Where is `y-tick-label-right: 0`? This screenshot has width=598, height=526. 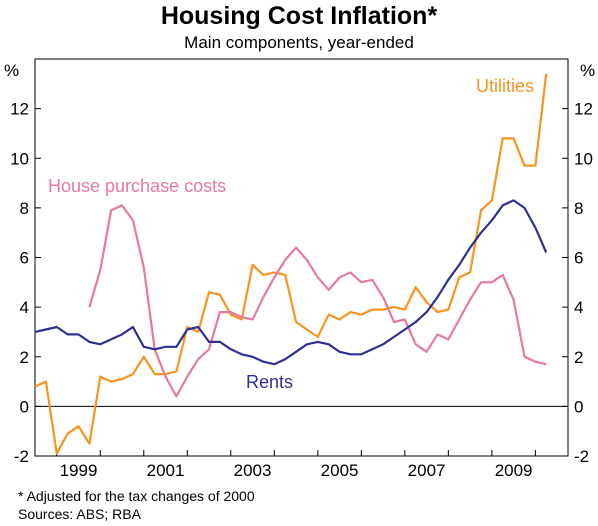 y-tick-label-right: 0 is located at coordinates (578, 406).